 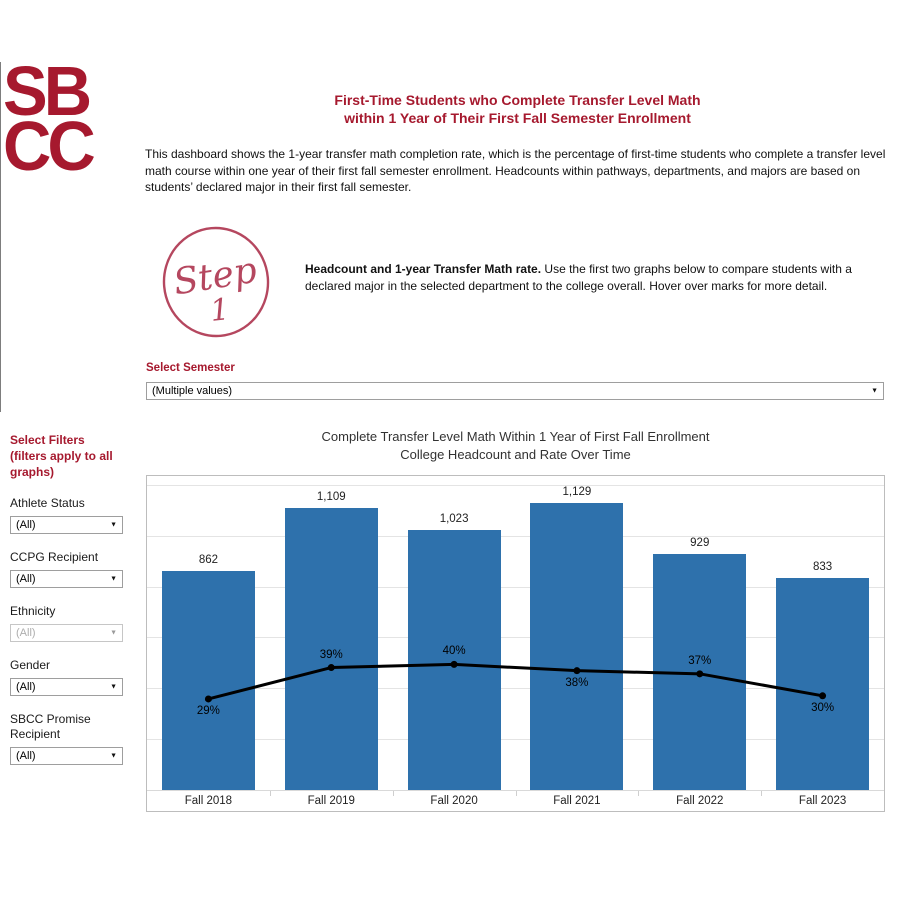 I want to click on semester-dropdown: (Multiple values) ▼, so click(x=515, y=391).